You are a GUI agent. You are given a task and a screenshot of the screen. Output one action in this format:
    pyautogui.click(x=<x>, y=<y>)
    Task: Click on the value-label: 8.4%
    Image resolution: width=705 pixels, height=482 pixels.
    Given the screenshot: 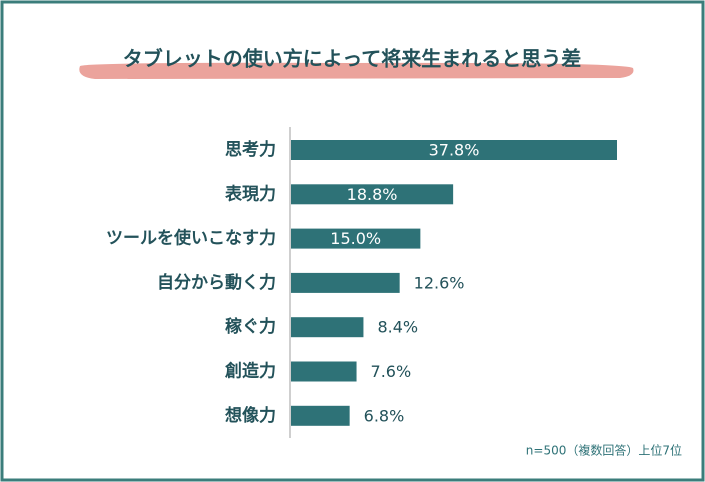 What is the action you would take?
    pyautogui.click(x=397, y=327)
    